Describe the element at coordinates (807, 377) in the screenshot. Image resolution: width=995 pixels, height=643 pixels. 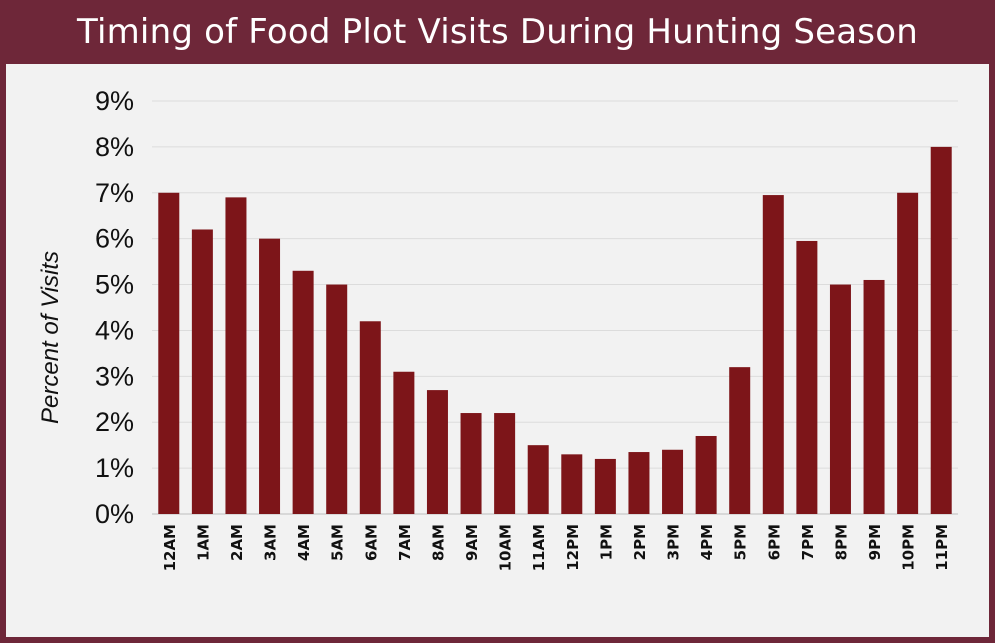
I see `bar-7pm` at that location.